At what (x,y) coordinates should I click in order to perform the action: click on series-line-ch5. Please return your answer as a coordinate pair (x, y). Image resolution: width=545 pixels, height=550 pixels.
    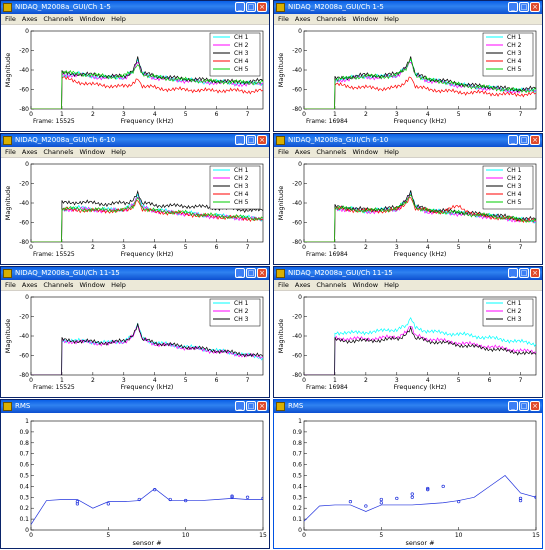
    Looking at the image, I should click on (147, 219).